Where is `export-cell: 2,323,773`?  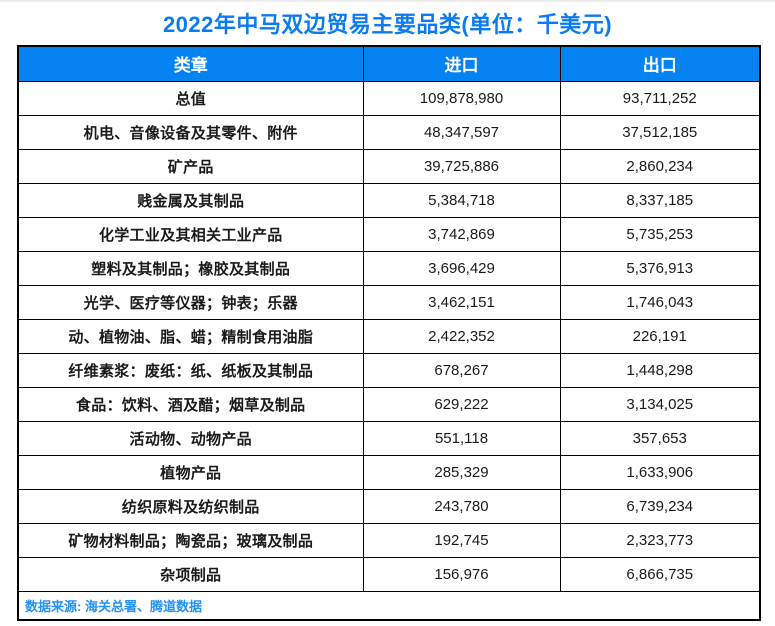 export-cell: 2,323,773 is located at coordinates (660, 540).